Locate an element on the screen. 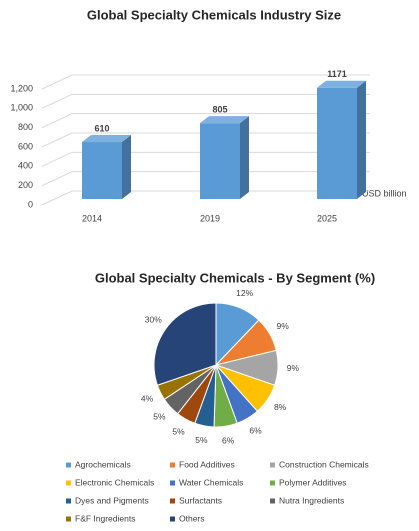 Image resolution: width=419 pixels, height=531 pixels. legend-label: Electronic Chemicals is located at coordinates (114, 482).